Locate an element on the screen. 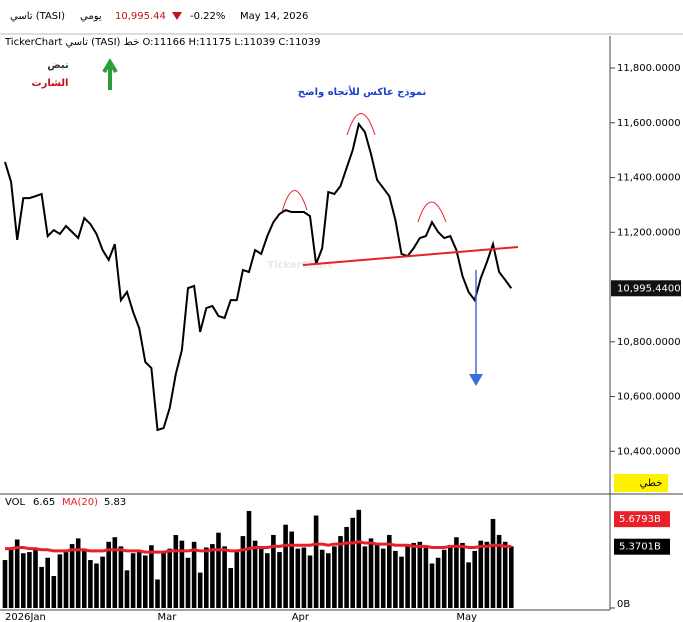 The width and height of the screenshot is (683, 622). logo-arrow is located at coordinates (110, 74).